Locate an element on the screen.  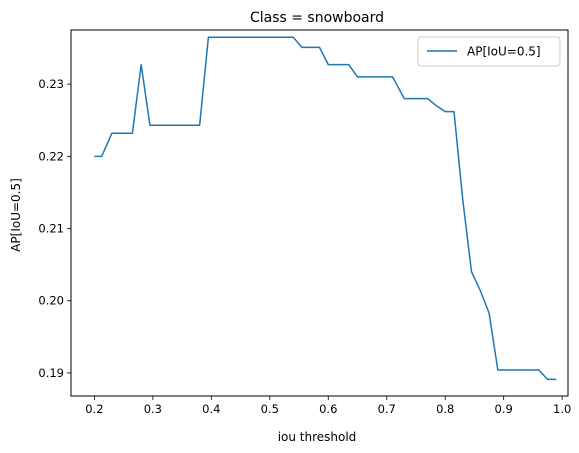
chart-title: Class = snowboard is located at coordinates (317, 18).